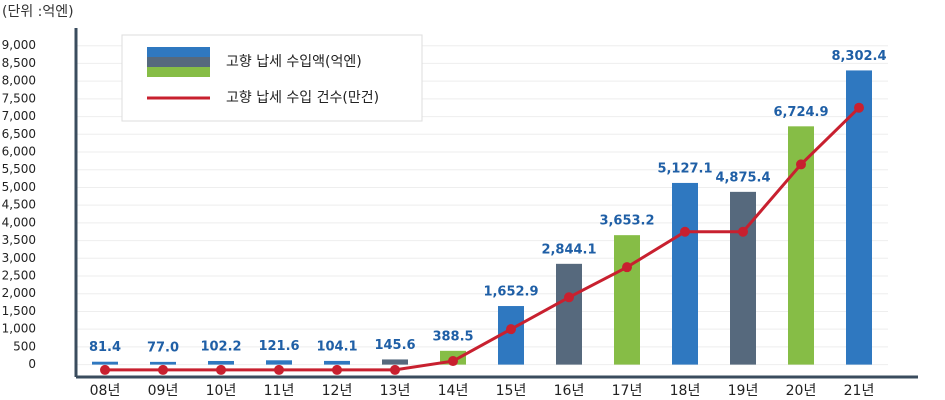 The width and height of the screenshot is (945, 400). Describe the element at coordinates (19, 81) in the screenshot. I see `y-tick-label: 8,000` at that location.